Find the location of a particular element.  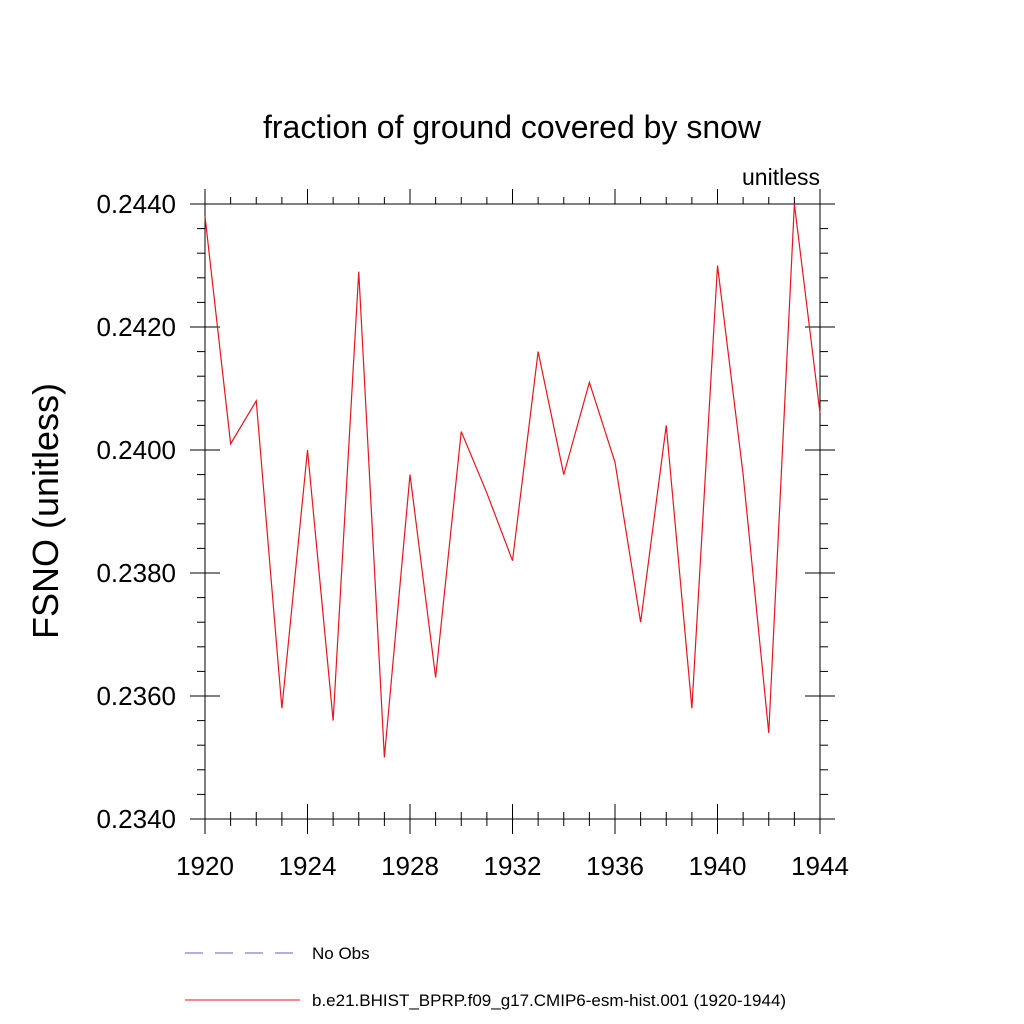

x-tick-label-1920: 1920 is located at coordinates (205, 866).